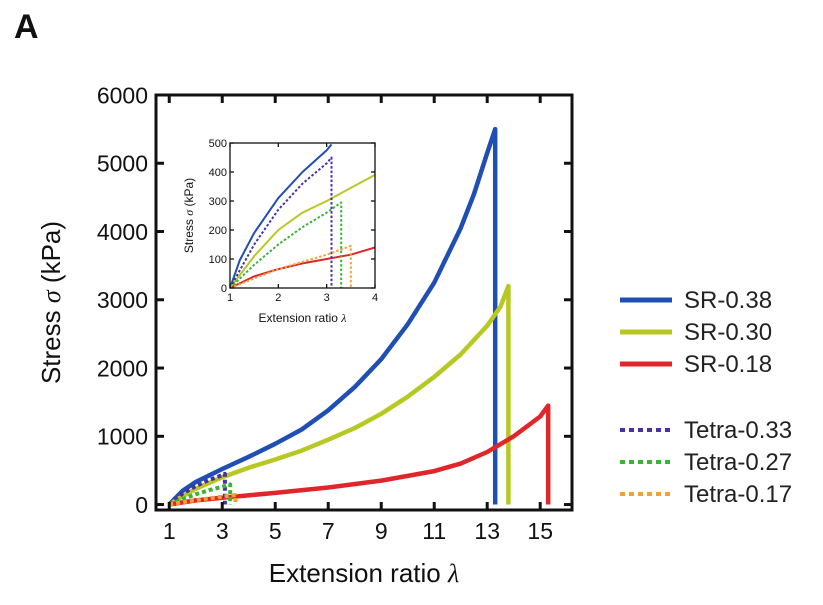  Describe the element at coordinates (278, 298) in the screenshot. I see `inset-x-tick-label: 2` at that location.